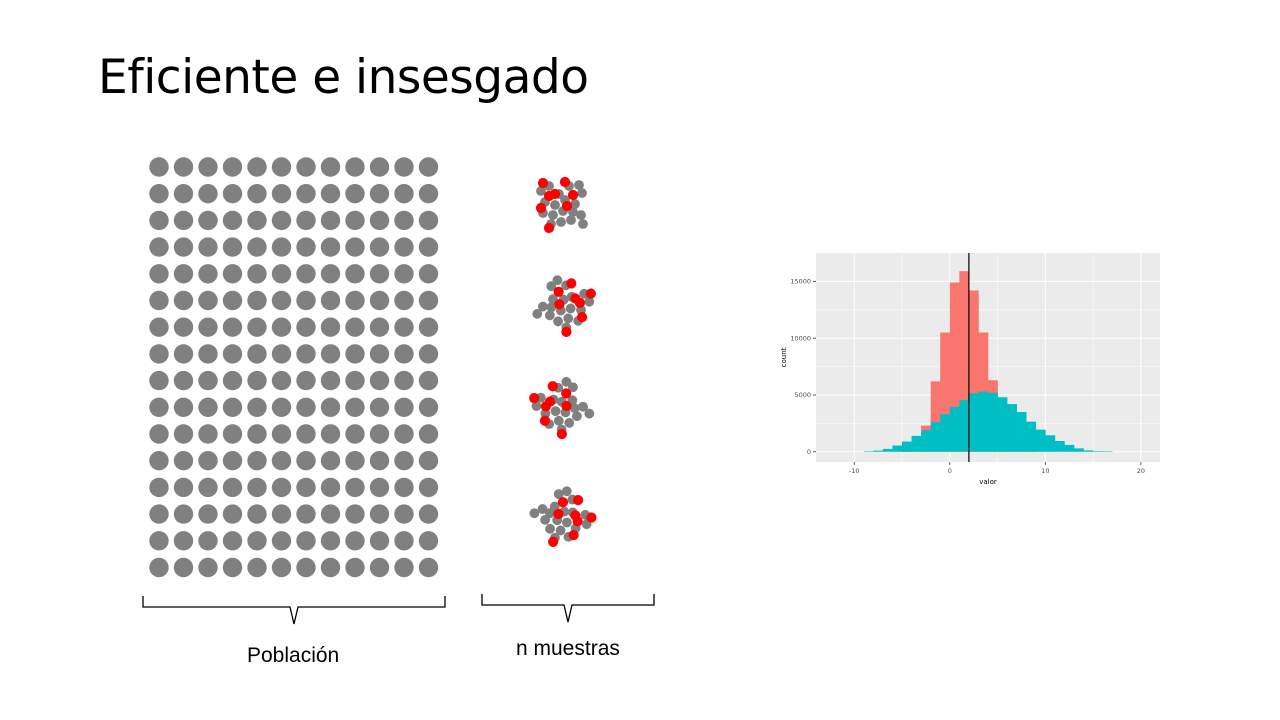 Image resolution: width=1280 pixels, height=720 pixels. Describe the element at coordinates (784, 357) in the screenshot. I see `y-axis-label: count` at that location.